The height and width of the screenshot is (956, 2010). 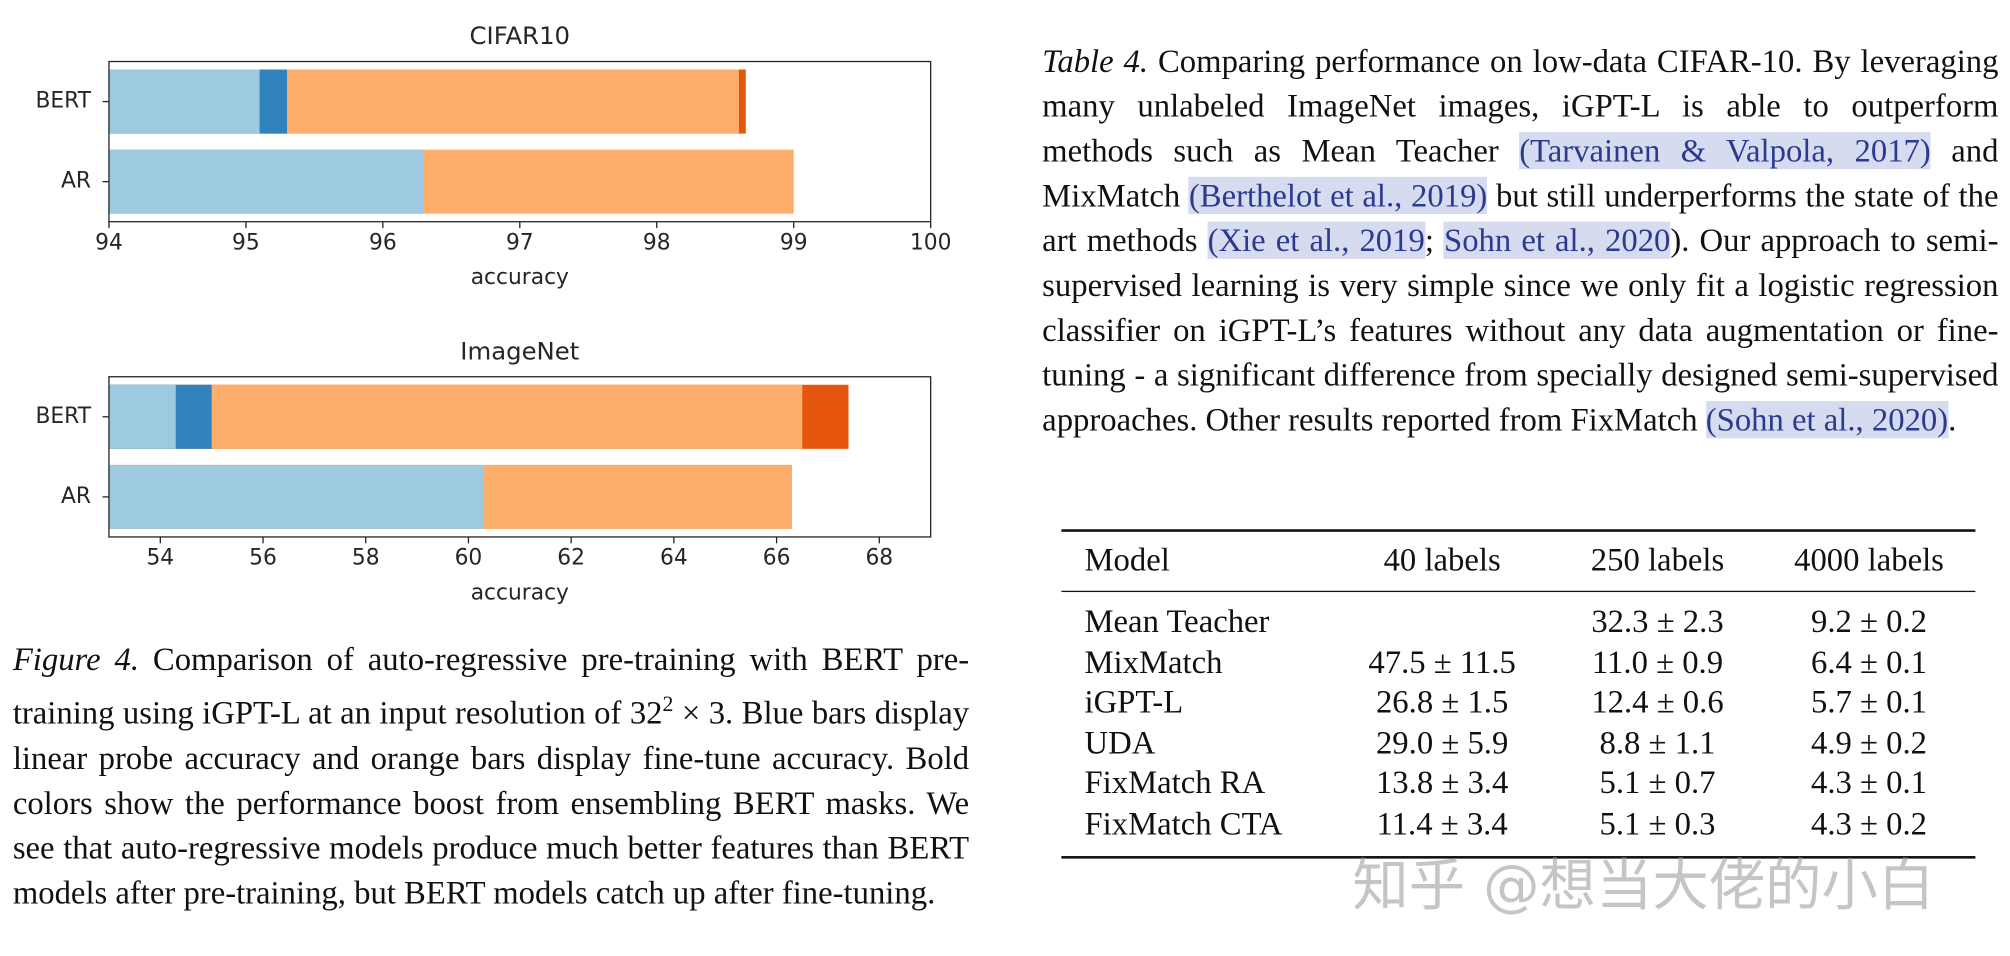 I want to click on table-cell: MixMatch, so click(x=1153, y=661).